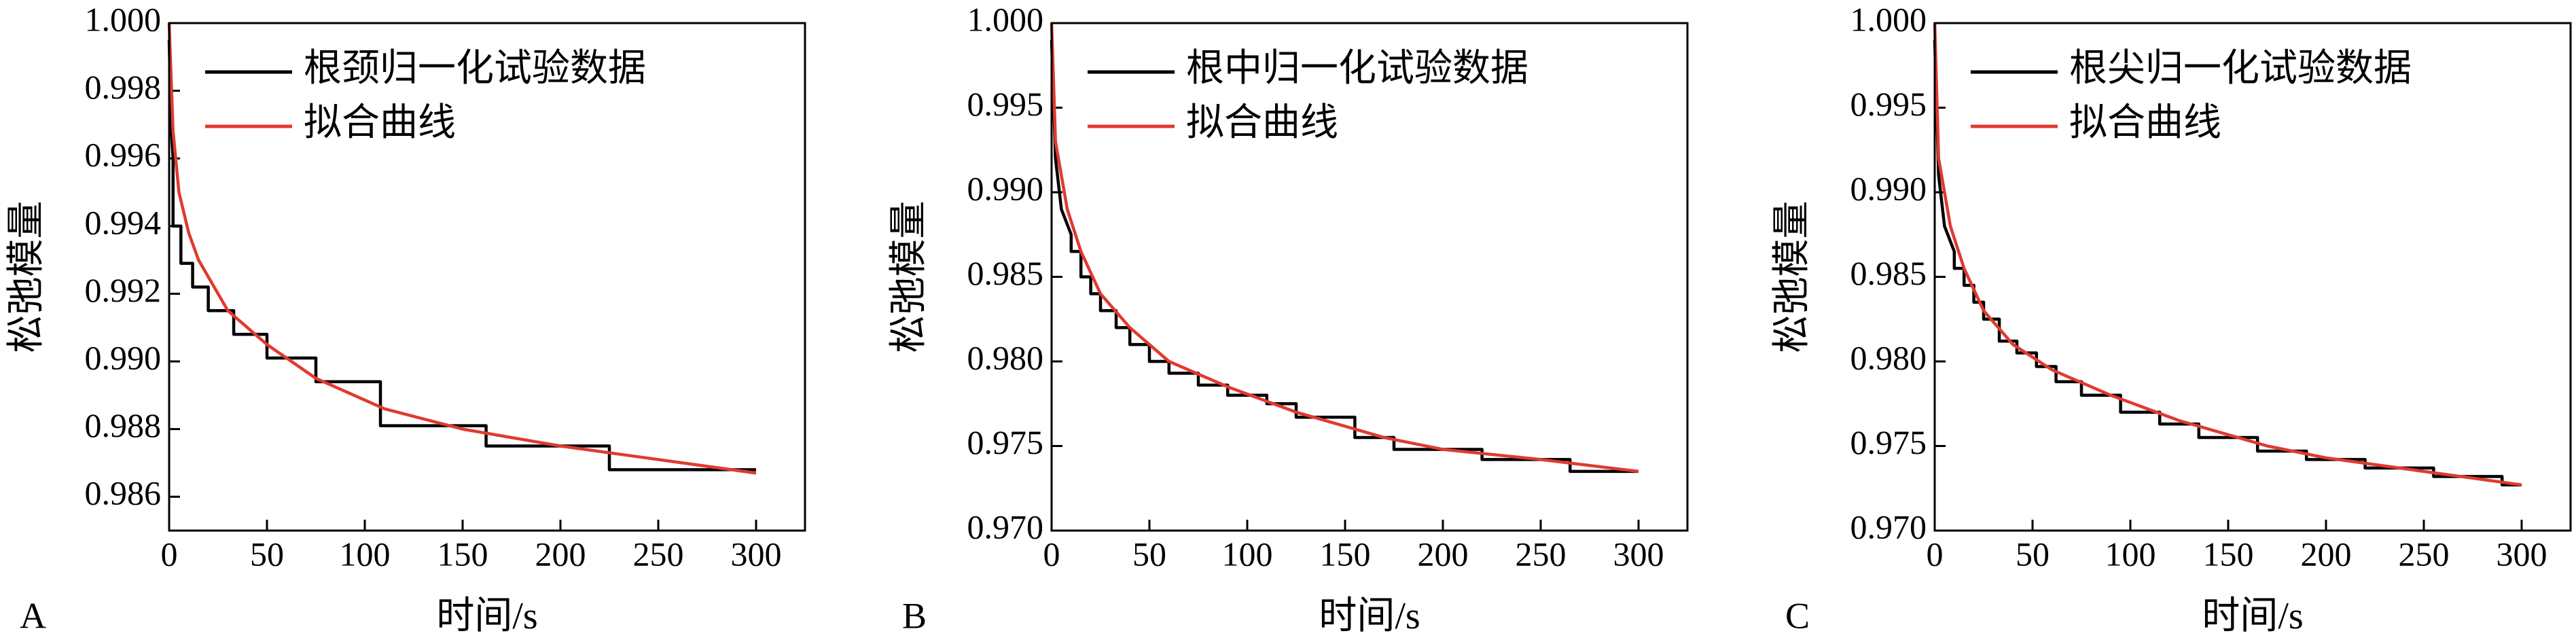  Describe the element at coordinates (2240, 69) in the screenshot. I see `legend-label: 根尖归一化试验数据` at that location.